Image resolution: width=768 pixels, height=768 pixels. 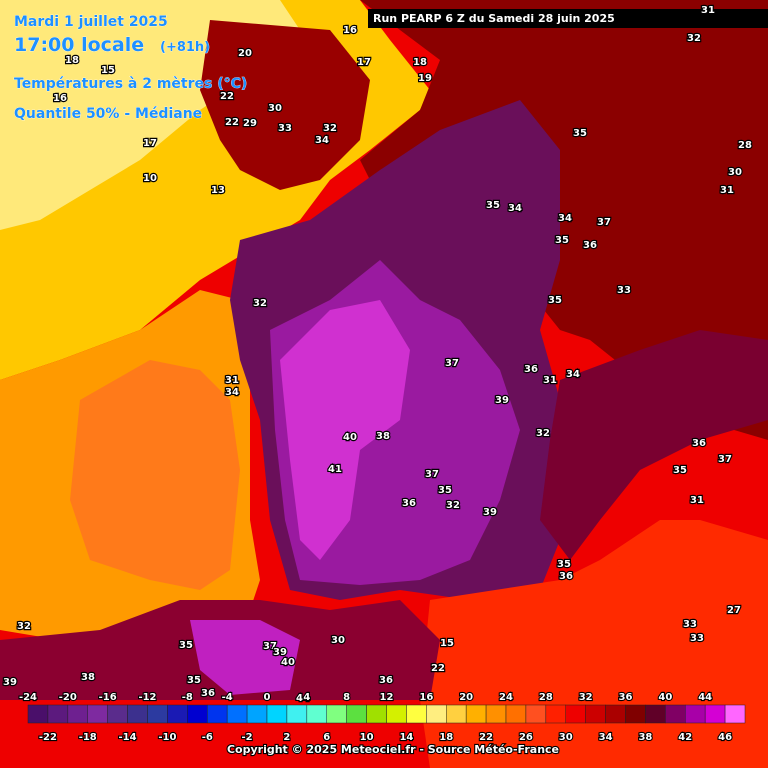 What do you see at coordinates (446, 737) in the screenshot?
I see `colorbar-tick-label: 18` at bounding box center [446, 737].